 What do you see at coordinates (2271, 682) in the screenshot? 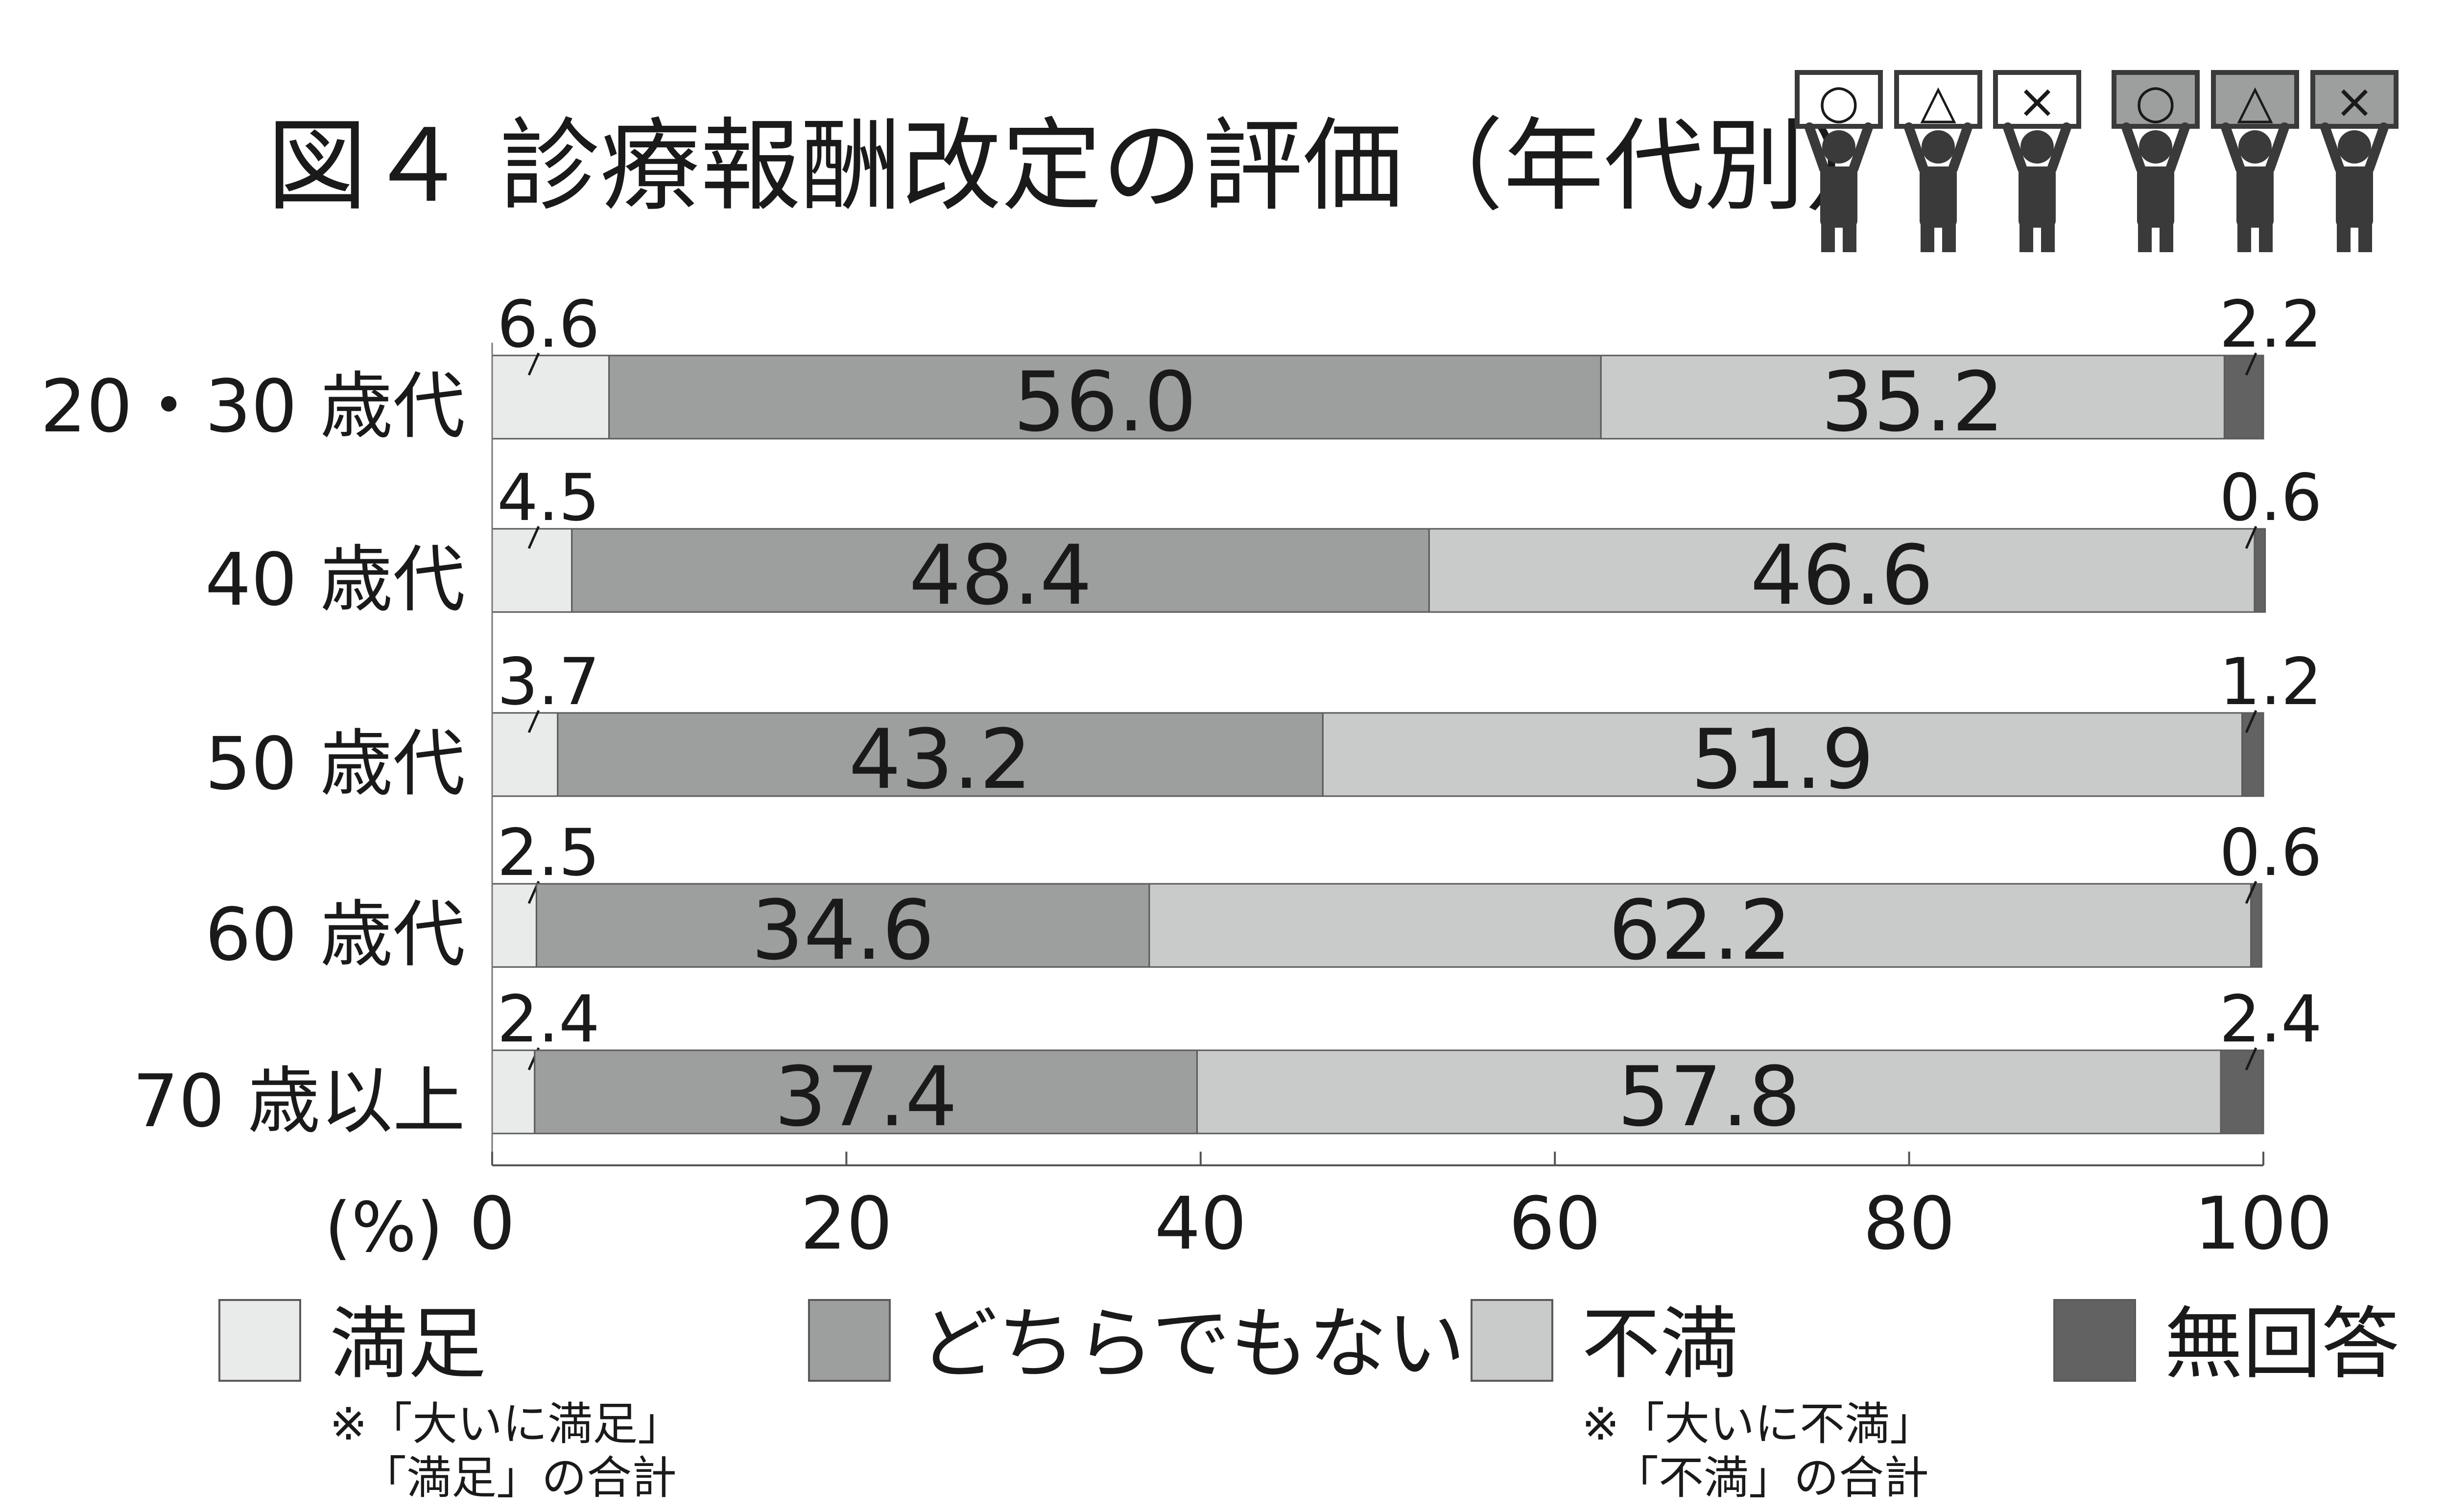
I see `data-label: 1.2` at bounding box center [2271, 682].